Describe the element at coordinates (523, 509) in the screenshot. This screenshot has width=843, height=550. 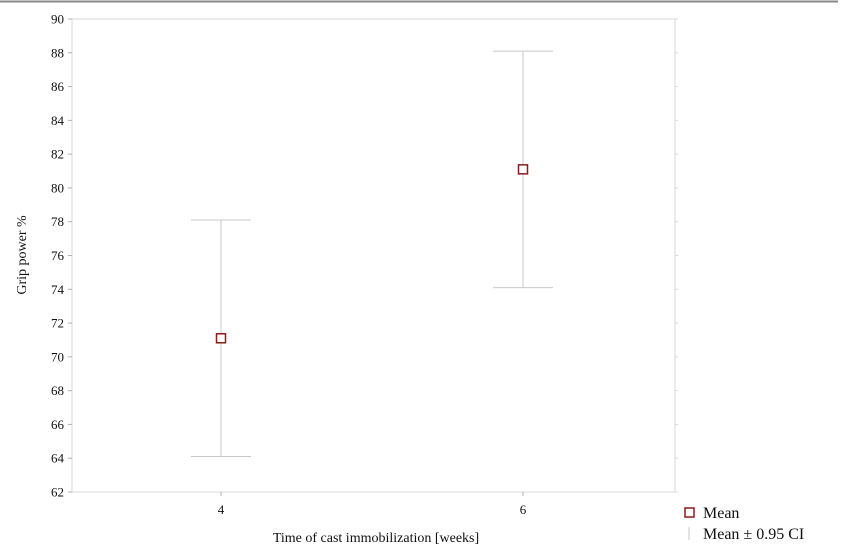
I see `x-tick-label: 6` at that location.